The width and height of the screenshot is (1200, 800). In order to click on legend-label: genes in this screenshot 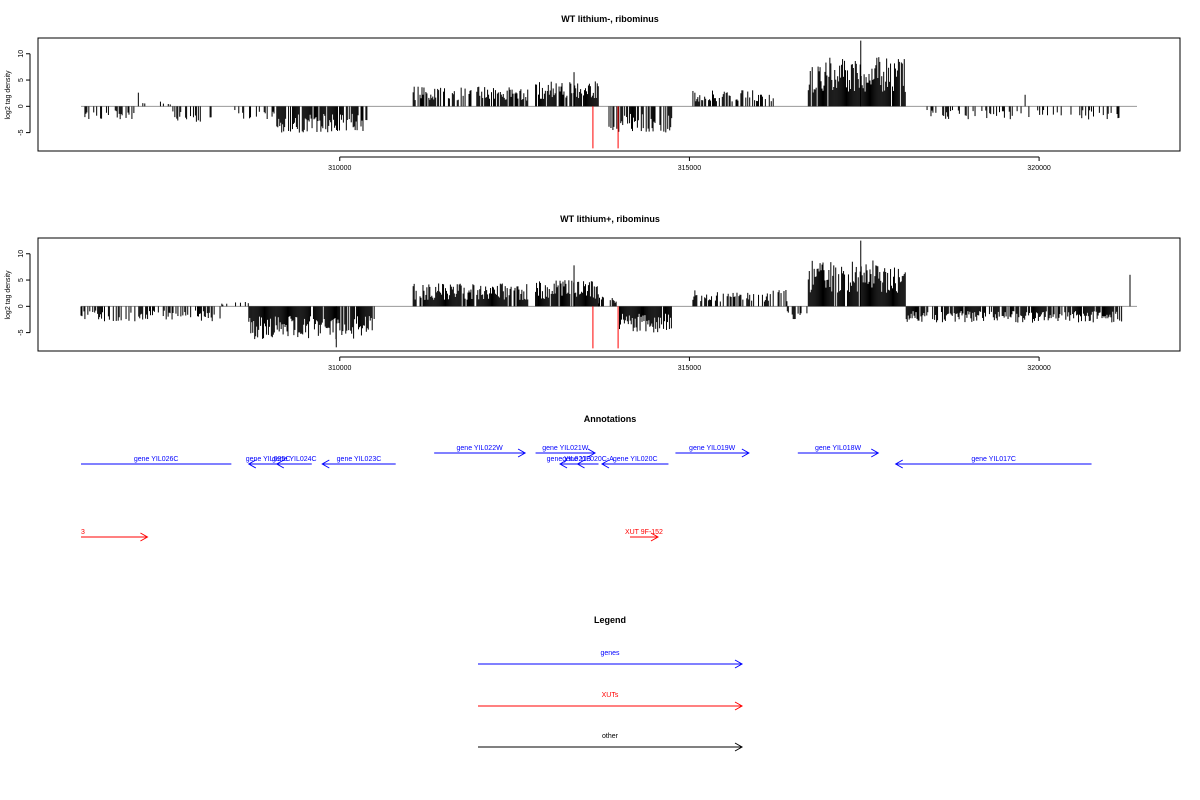, I will do `click(610, 653)`.